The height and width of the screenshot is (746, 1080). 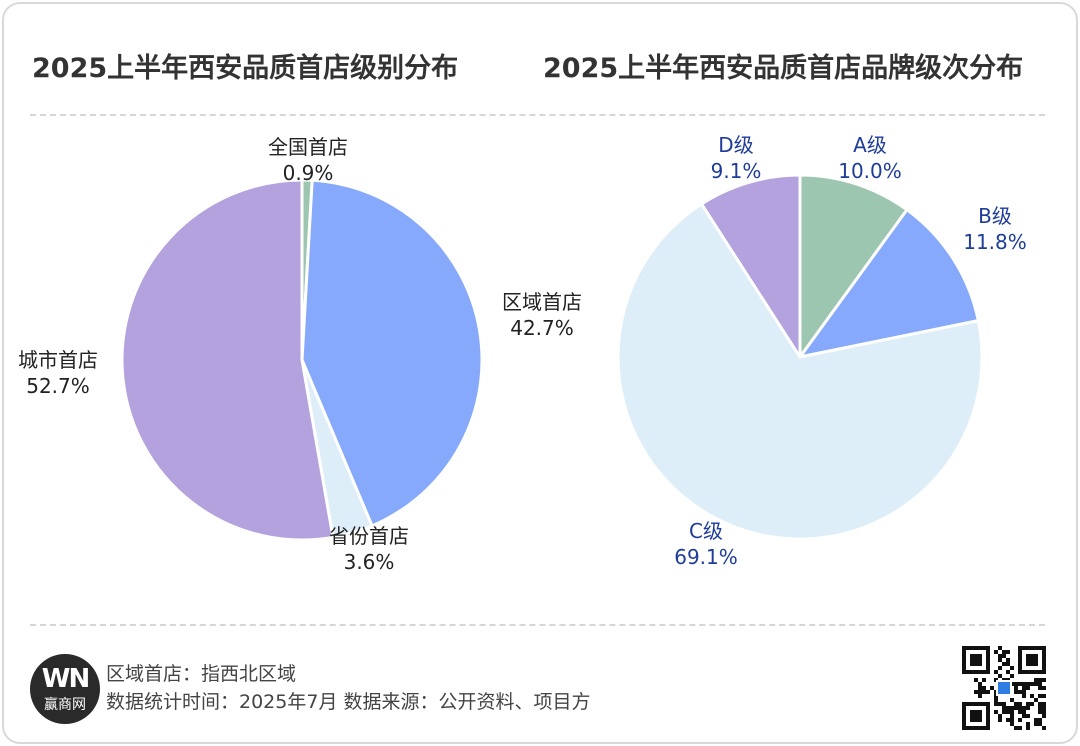 What do you see at coordinates (542, 328) in the screenshot?
I see `pie1-value-2: 42.7%` at bounding box center [542, 328].